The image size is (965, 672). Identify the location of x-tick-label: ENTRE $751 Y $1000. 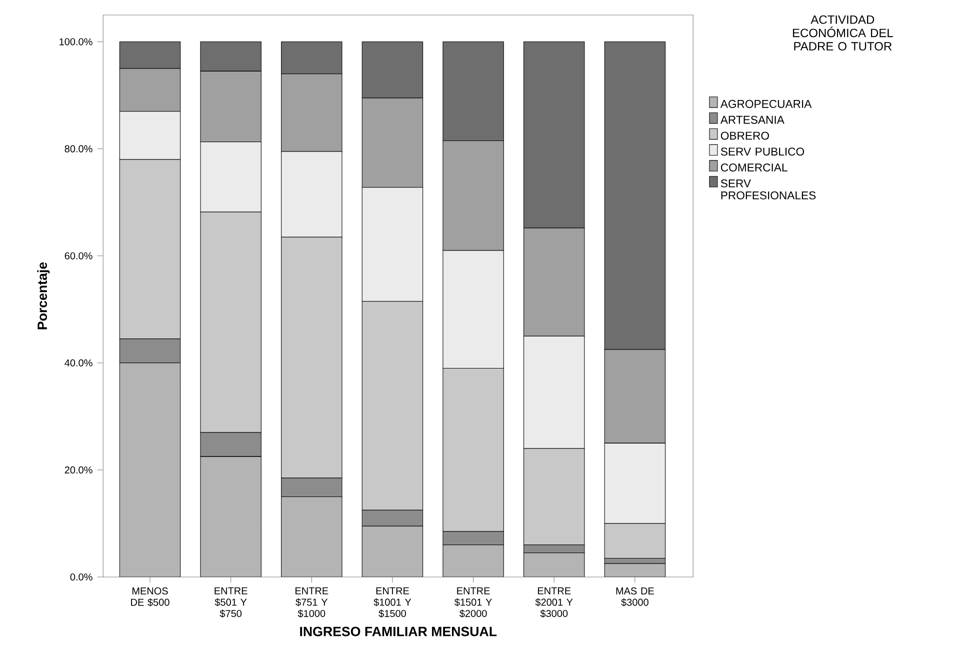
(312, 602).